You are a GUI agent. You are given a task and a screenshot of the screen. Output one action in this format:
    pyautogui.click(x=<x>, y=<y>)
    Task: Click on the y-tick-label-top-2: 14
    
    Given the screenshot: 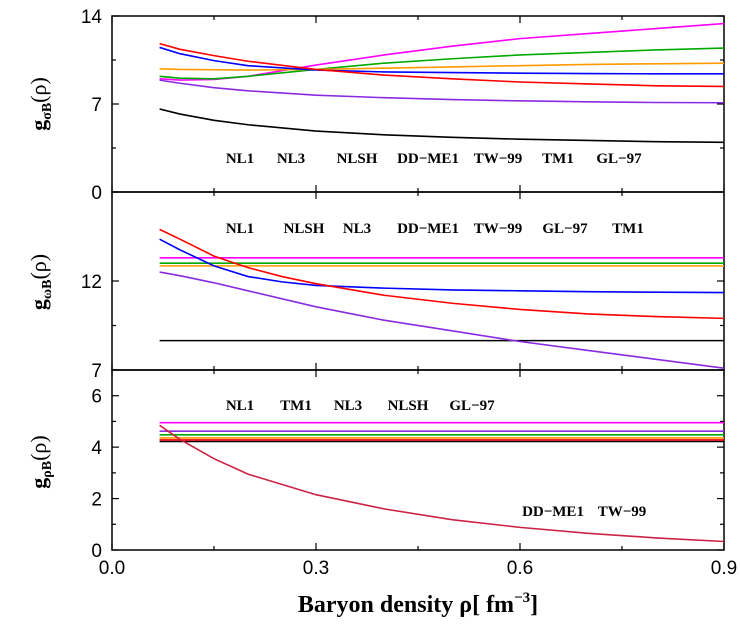 What is the action you would take?
    pyautogui.click(x=92, y=17)
    